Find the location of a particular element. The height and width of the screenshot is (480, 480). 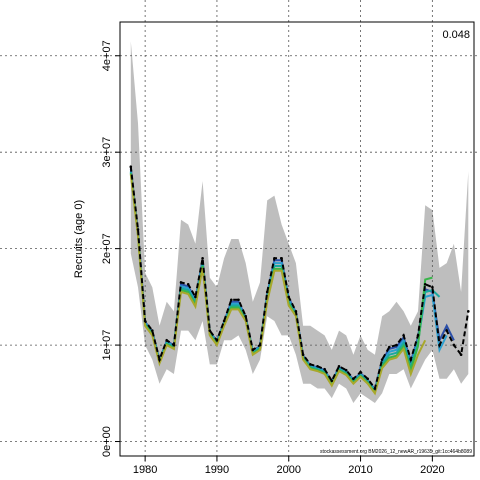

y-axis-title: Recruits (age 0) is located at coordinates (79, 239).